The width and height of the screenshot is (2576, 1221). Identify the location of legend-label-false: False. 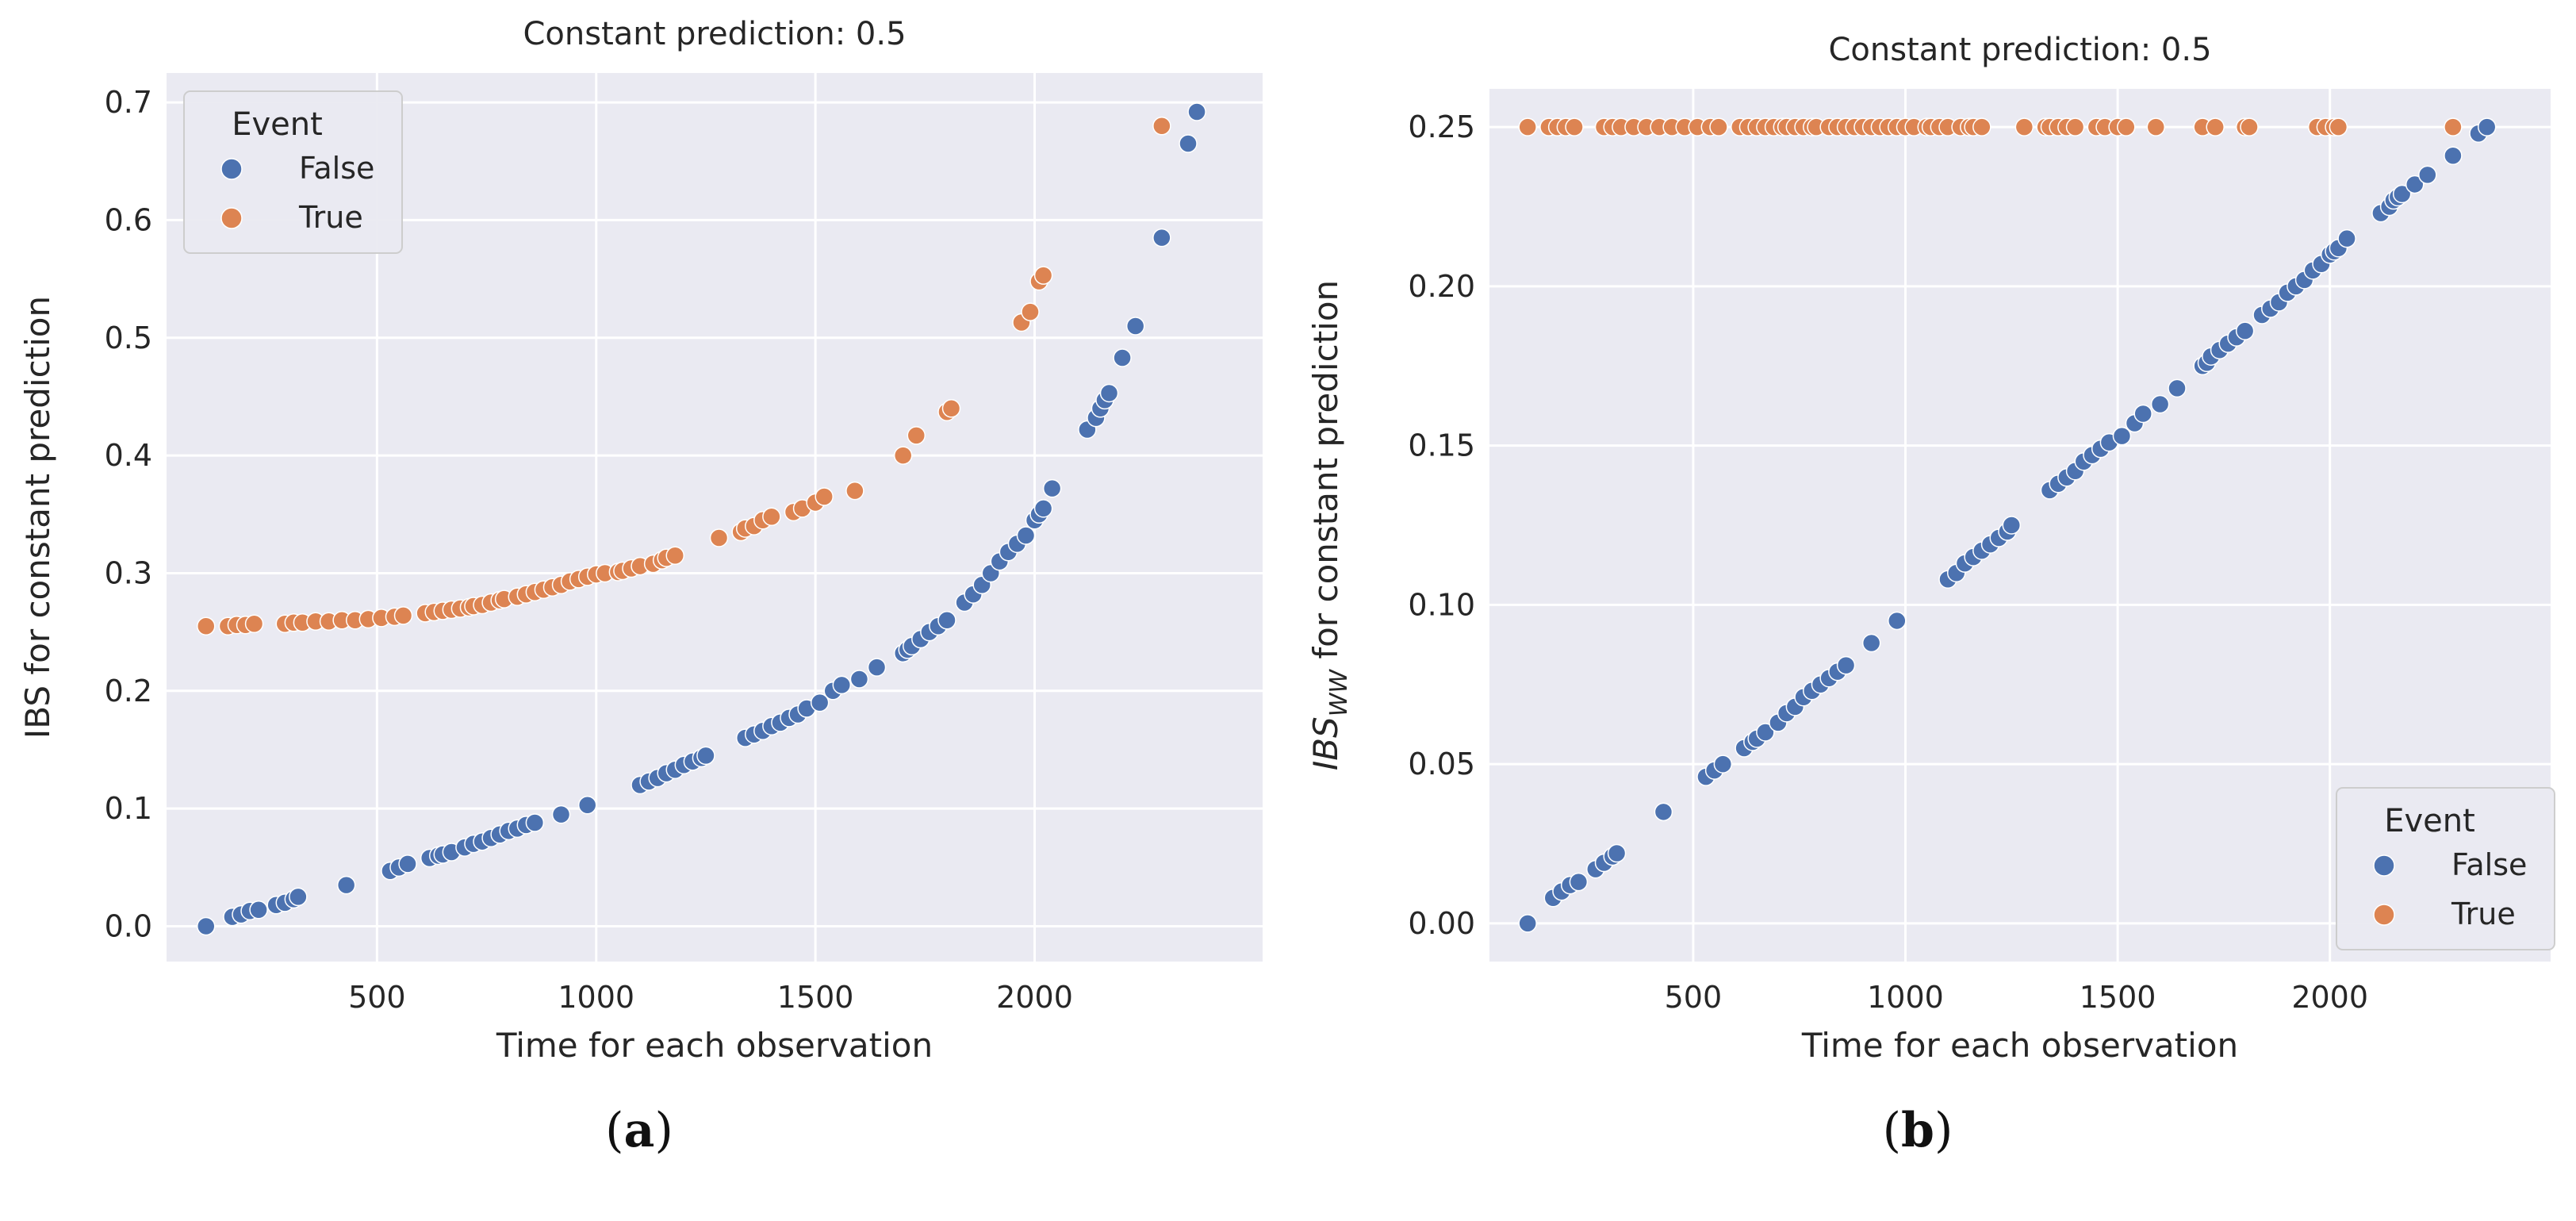
(336, 168).